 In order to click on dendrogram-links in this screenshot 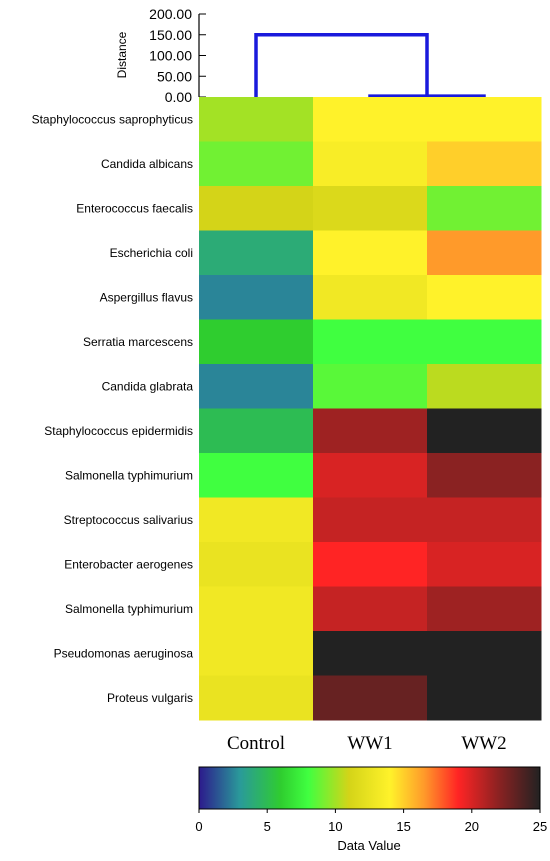, I will do `click(370, 65)`.